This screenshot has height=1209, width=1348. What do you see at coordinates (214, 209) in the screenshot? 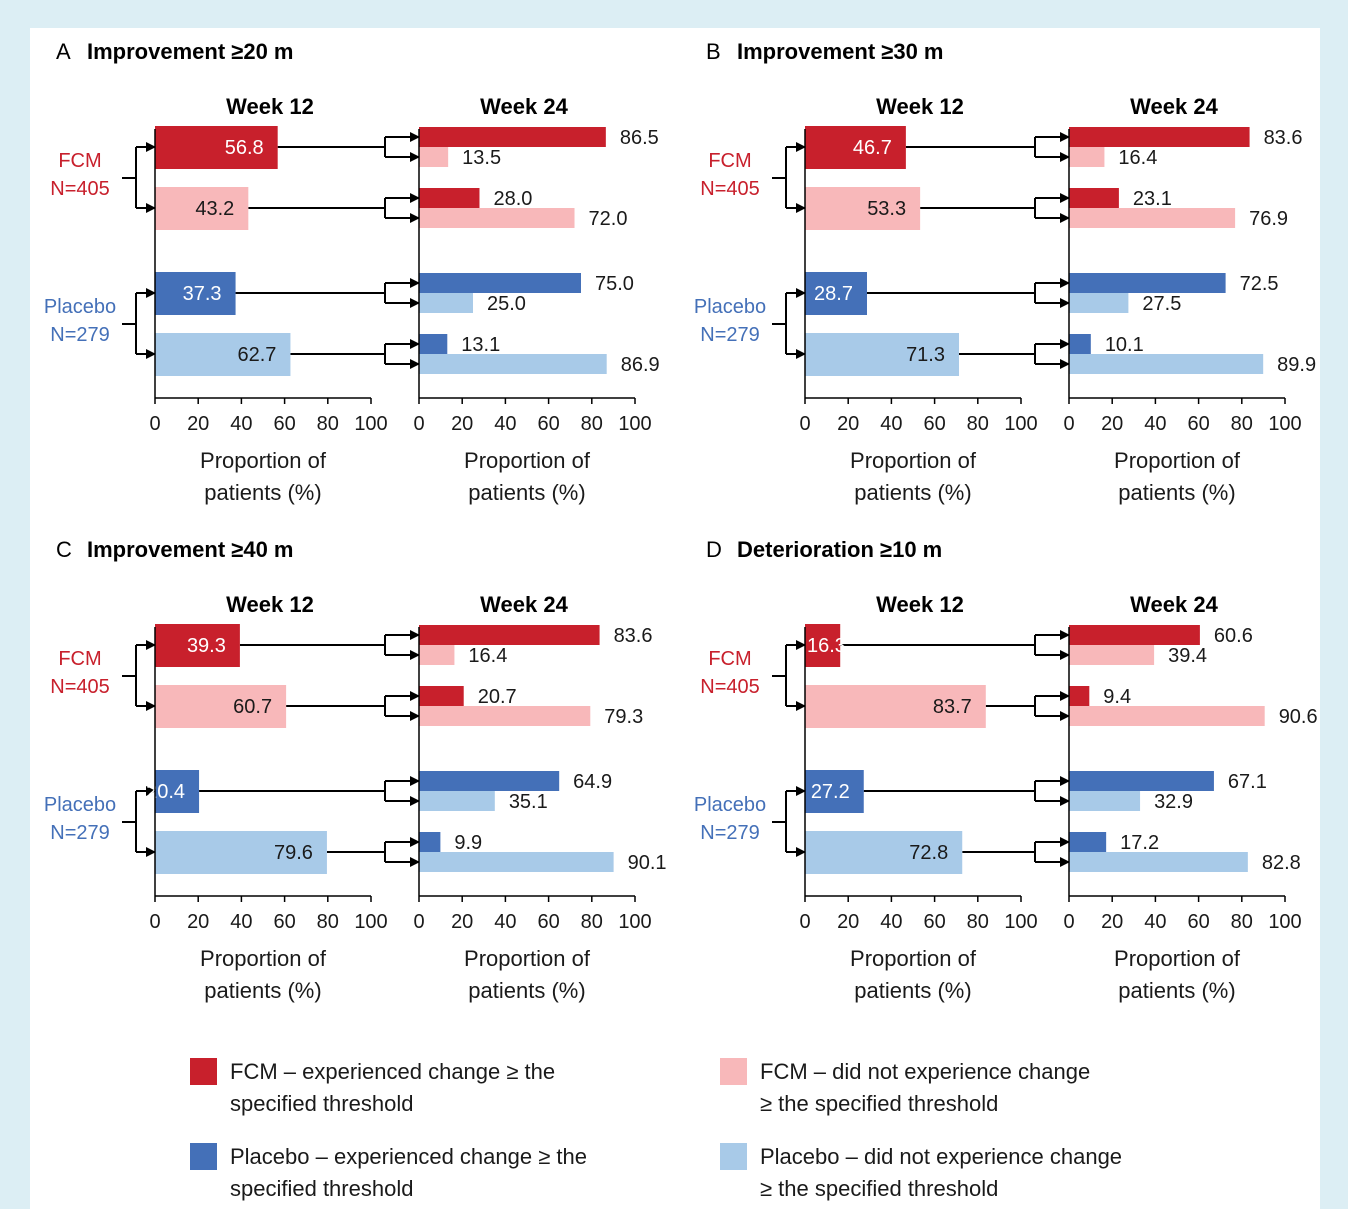
I see `week12-bar-label: 43.2` at bounding box center [214, 209].